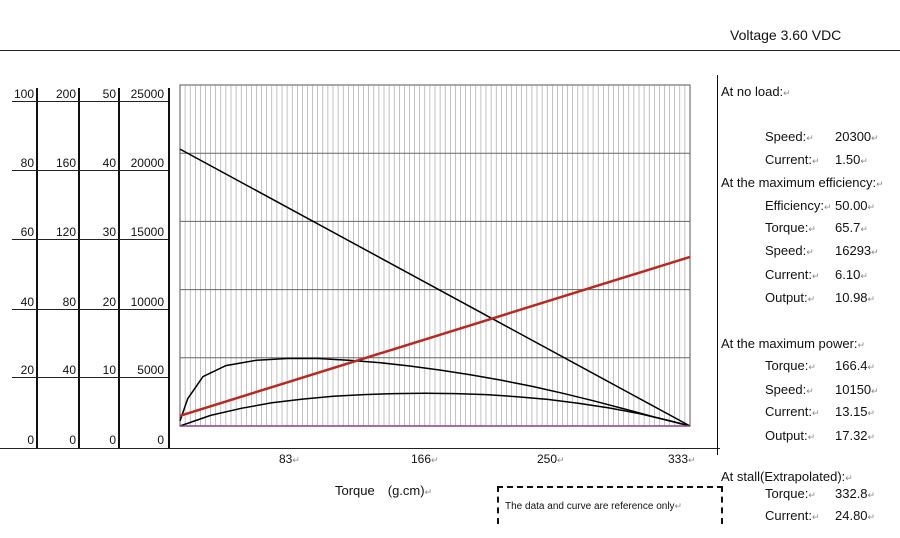 This screenshot has height=538, width=900. I want to click on spec-value: 20300↵, so click(857, 136).